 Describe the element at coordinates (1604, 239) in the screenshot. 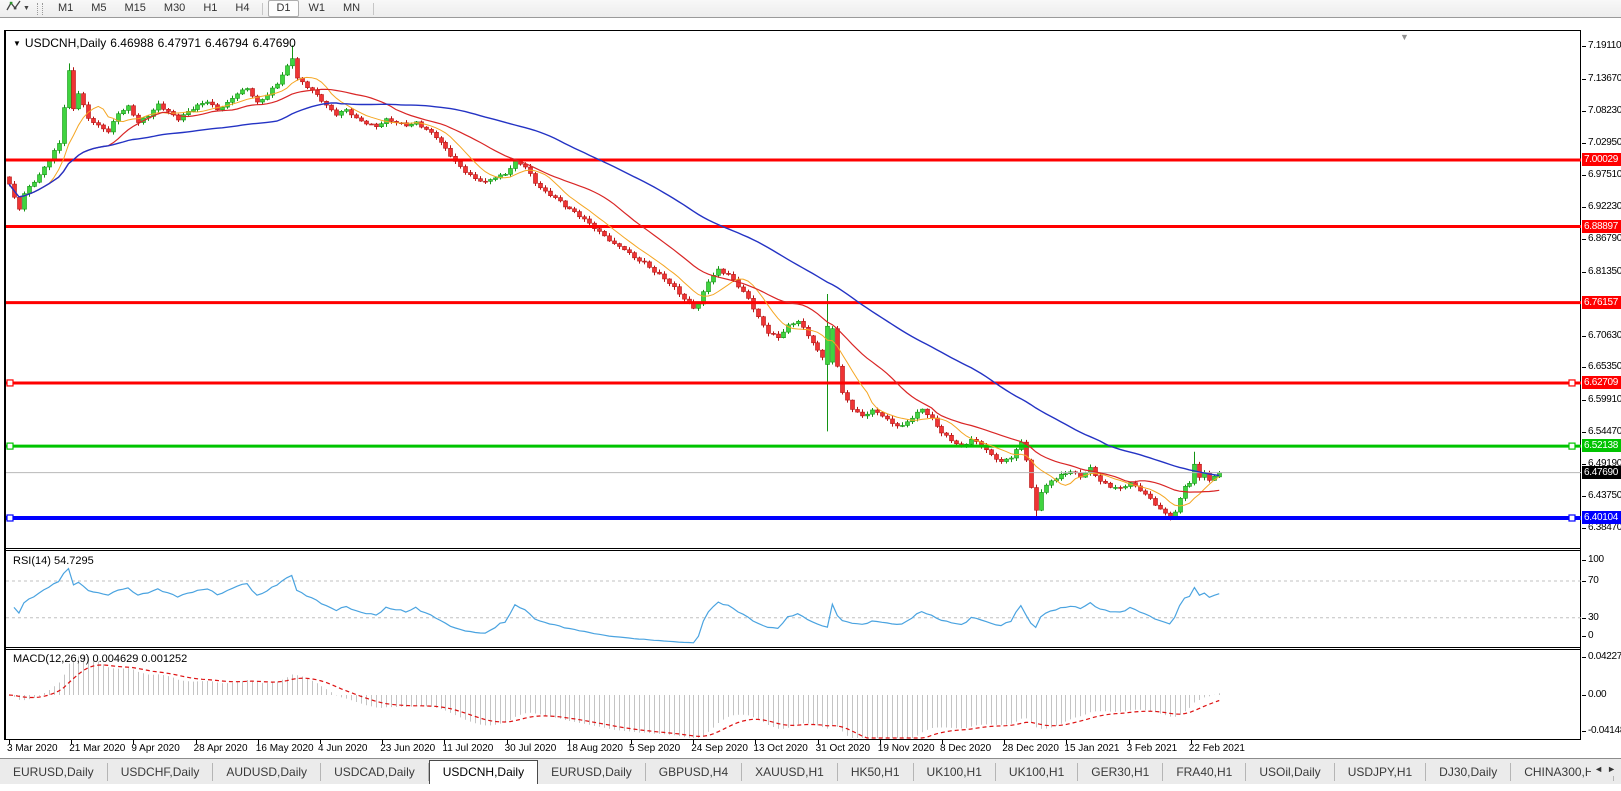

I see `price-tick-label: 6.86790` at that location.